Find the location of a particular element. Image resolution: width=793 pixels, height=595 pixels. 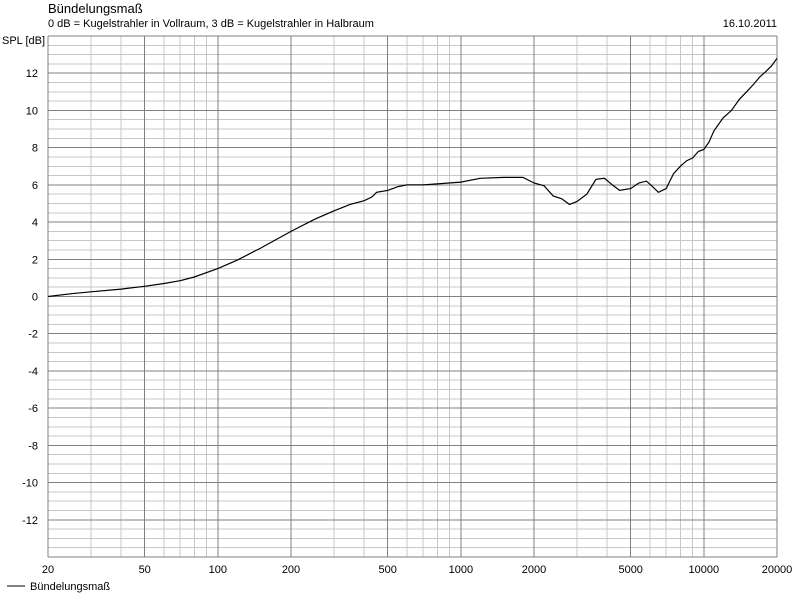

x-tick-label: 200 is located at coordinates (291, 570).